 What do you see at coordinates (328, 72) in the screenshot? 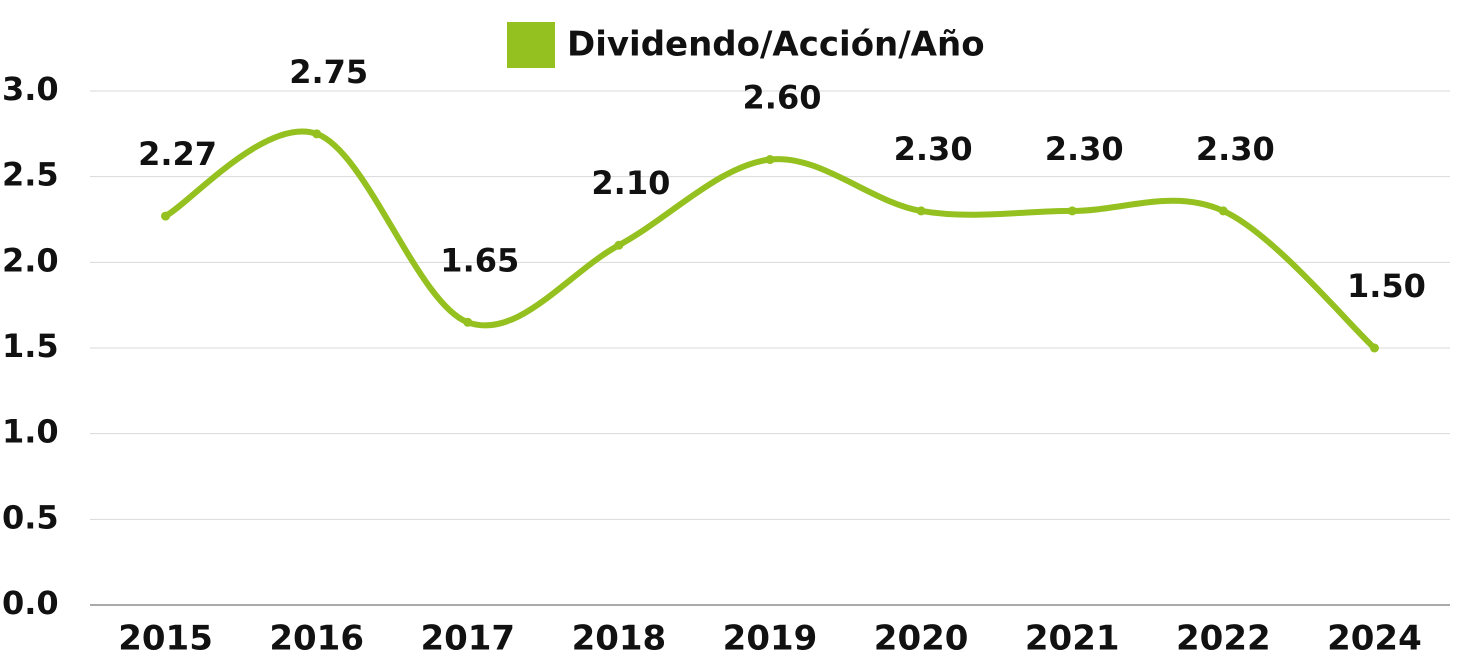
I see `data-label: 2.75` at bounding box center [328, 72].